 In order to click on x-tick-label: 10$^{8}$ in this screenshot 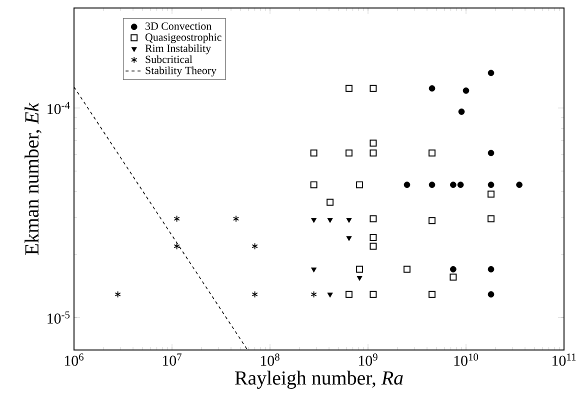, I will do `click(270, 360)`.